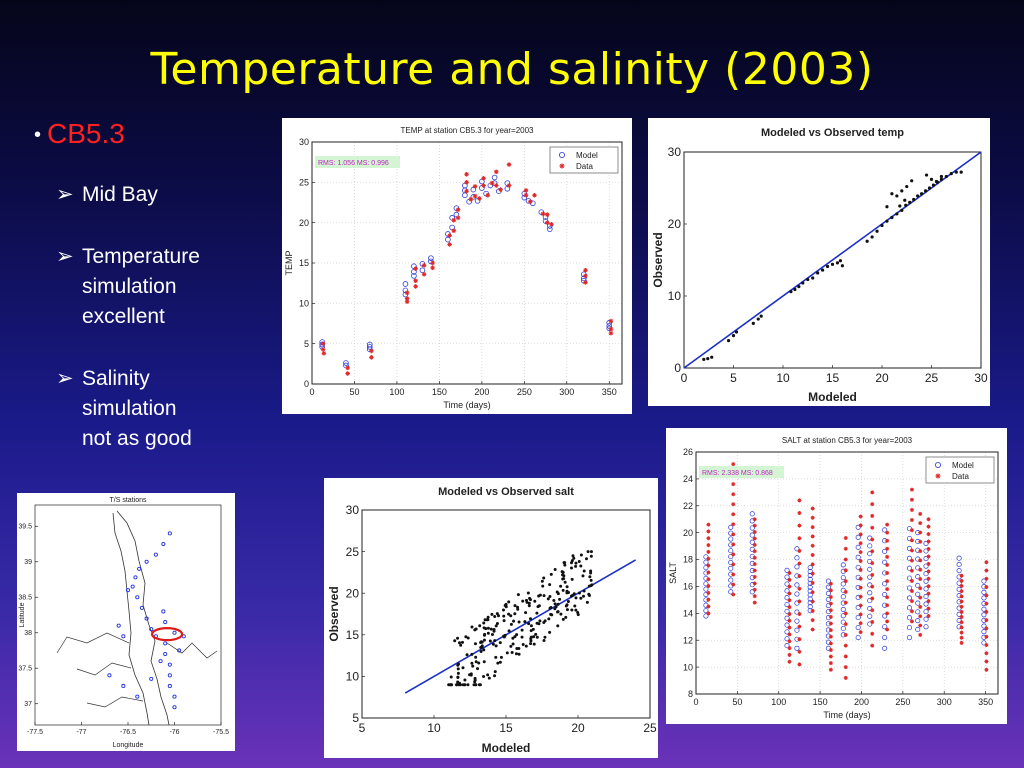  I want to click on y-tick-label: 37.5, so click(25, 669).